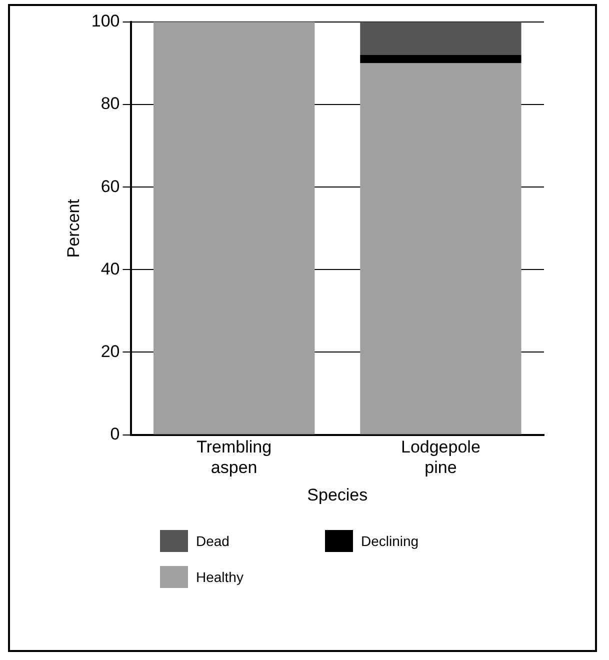  Describe the element at coordinates (110, 351) in the screenshot. I see `y-tick-label: 20` at that location.